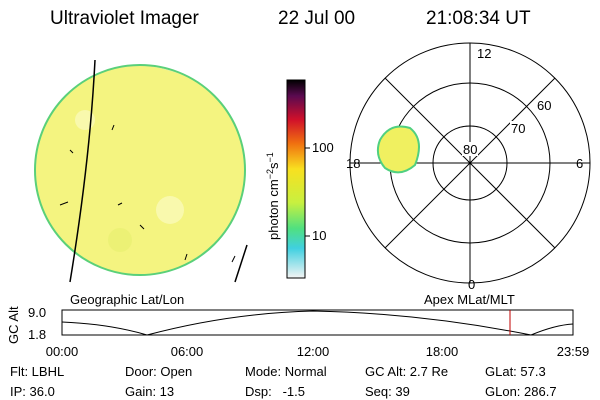  Describe the element at coordinates (323, 147) in the screenshot. I see `colorbar-tick: 100` at that location.